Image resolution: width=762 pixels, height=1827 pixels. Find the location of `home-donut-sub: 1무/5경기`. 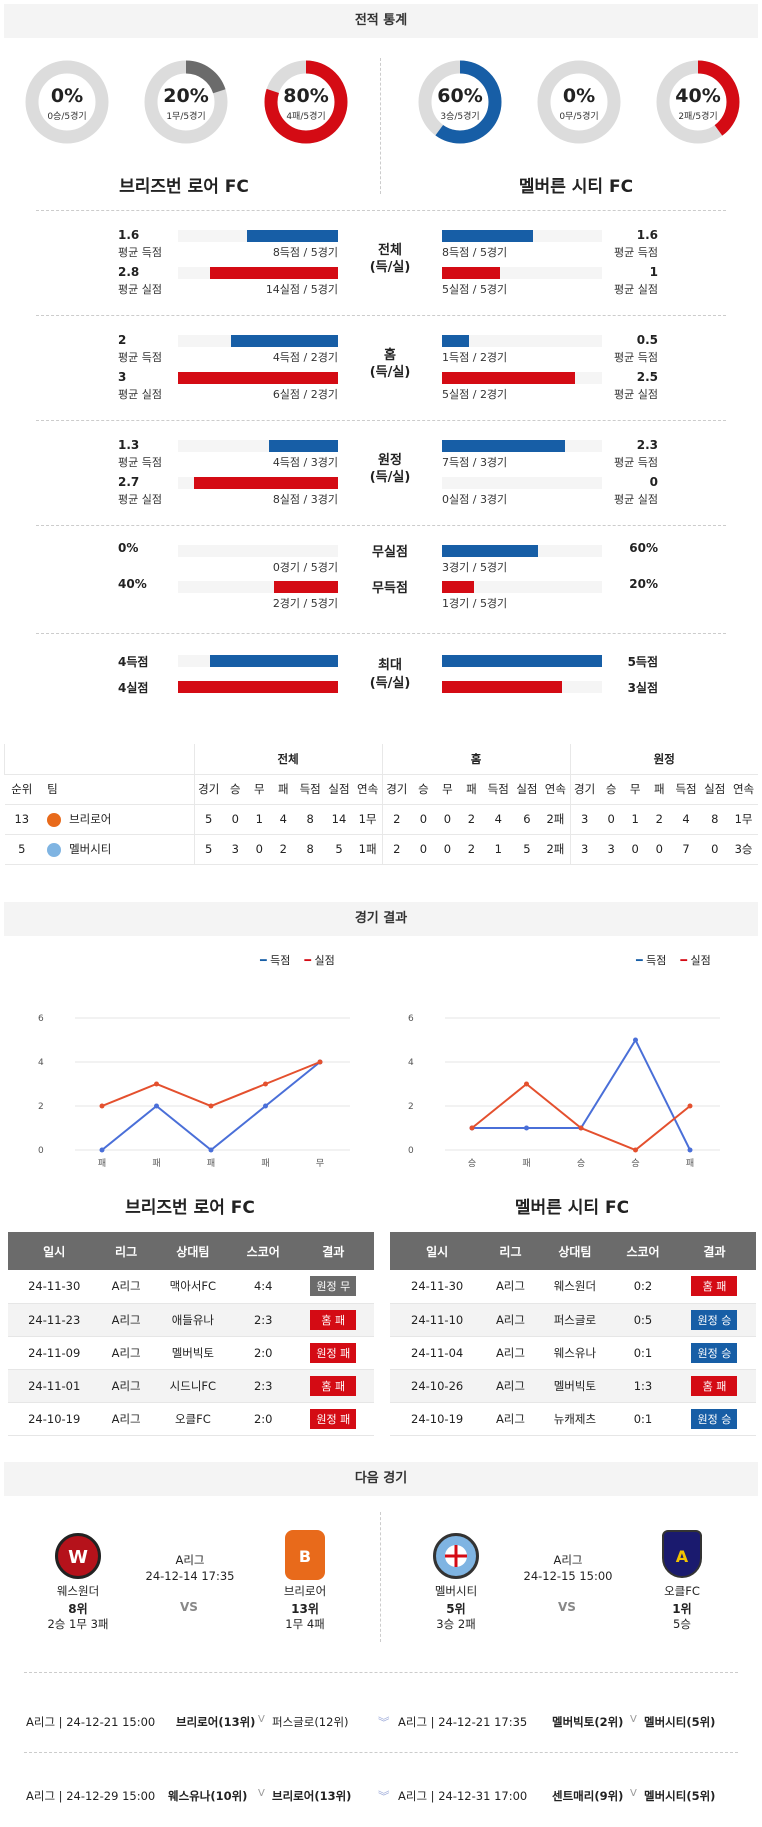

home-donut-sub: 1무/5경기 is located at coordinates (186, 117).